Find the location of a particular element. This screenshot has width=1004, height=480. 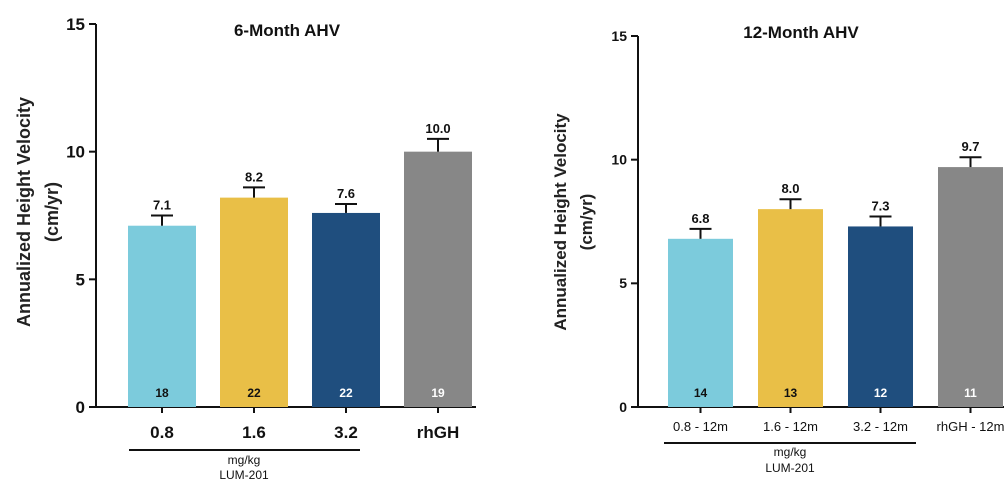

data-label: 7.6 is located at coordinates (346, 193).